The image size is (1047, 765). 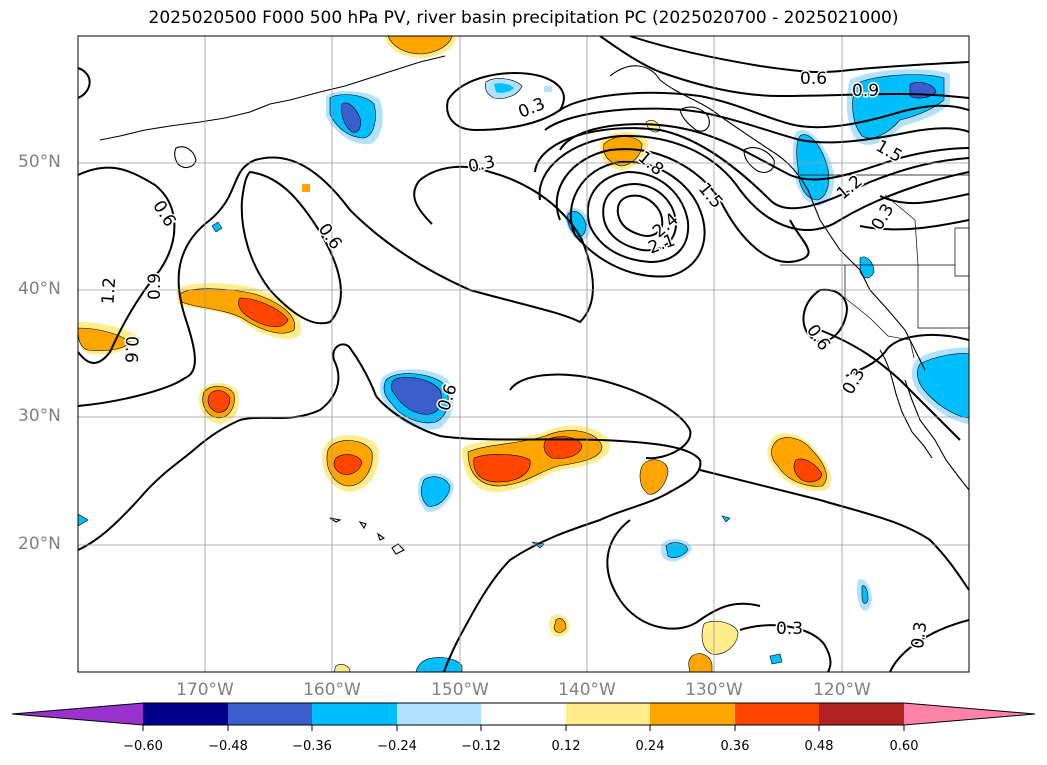 What do you see at coordinates (39, 544) in the screenshot?
I see `lat-label-20n: 20°N` at bounding box center [39, 544].